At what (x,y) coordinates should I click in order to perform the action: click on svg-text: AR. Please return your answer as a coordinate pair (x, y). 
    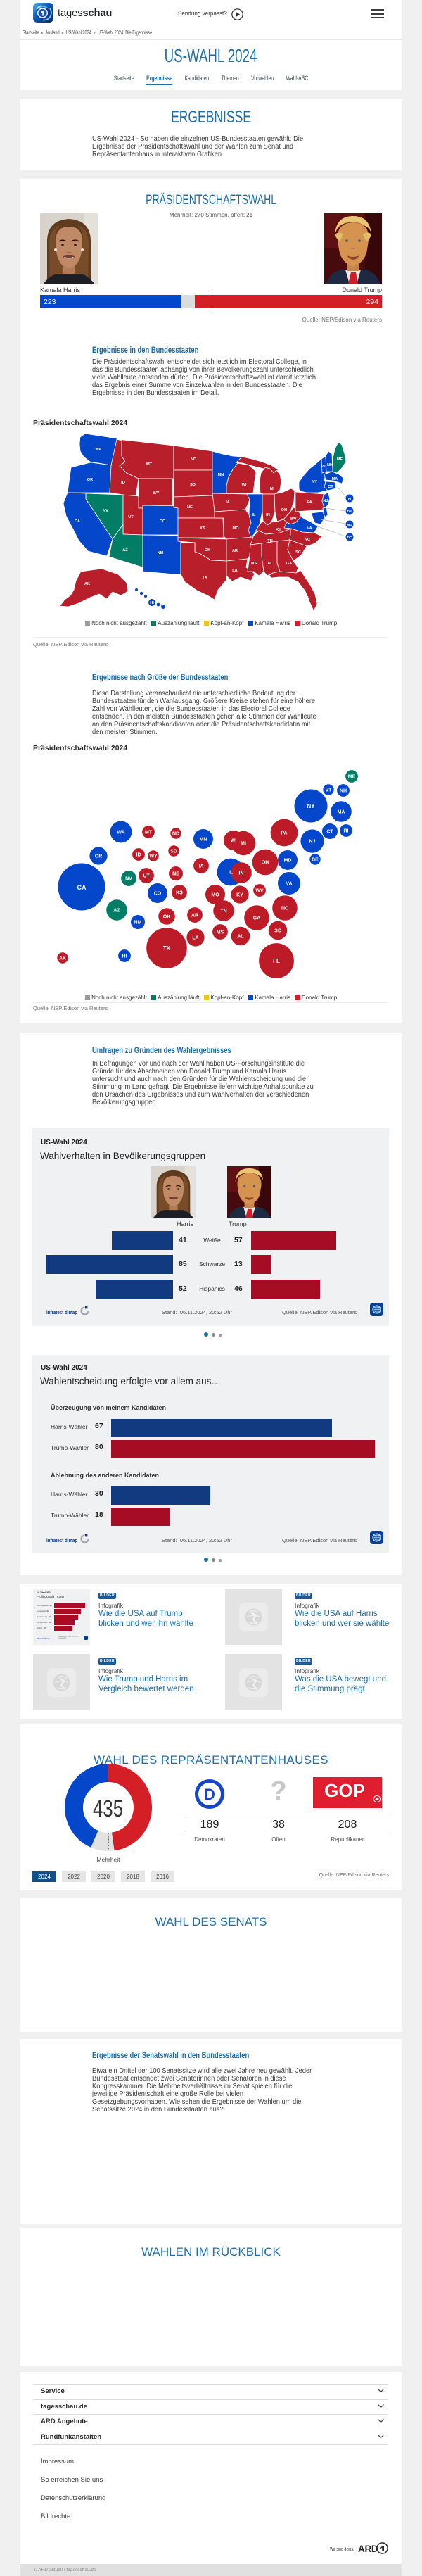
    Looking at the image, I should click on (194, 916).